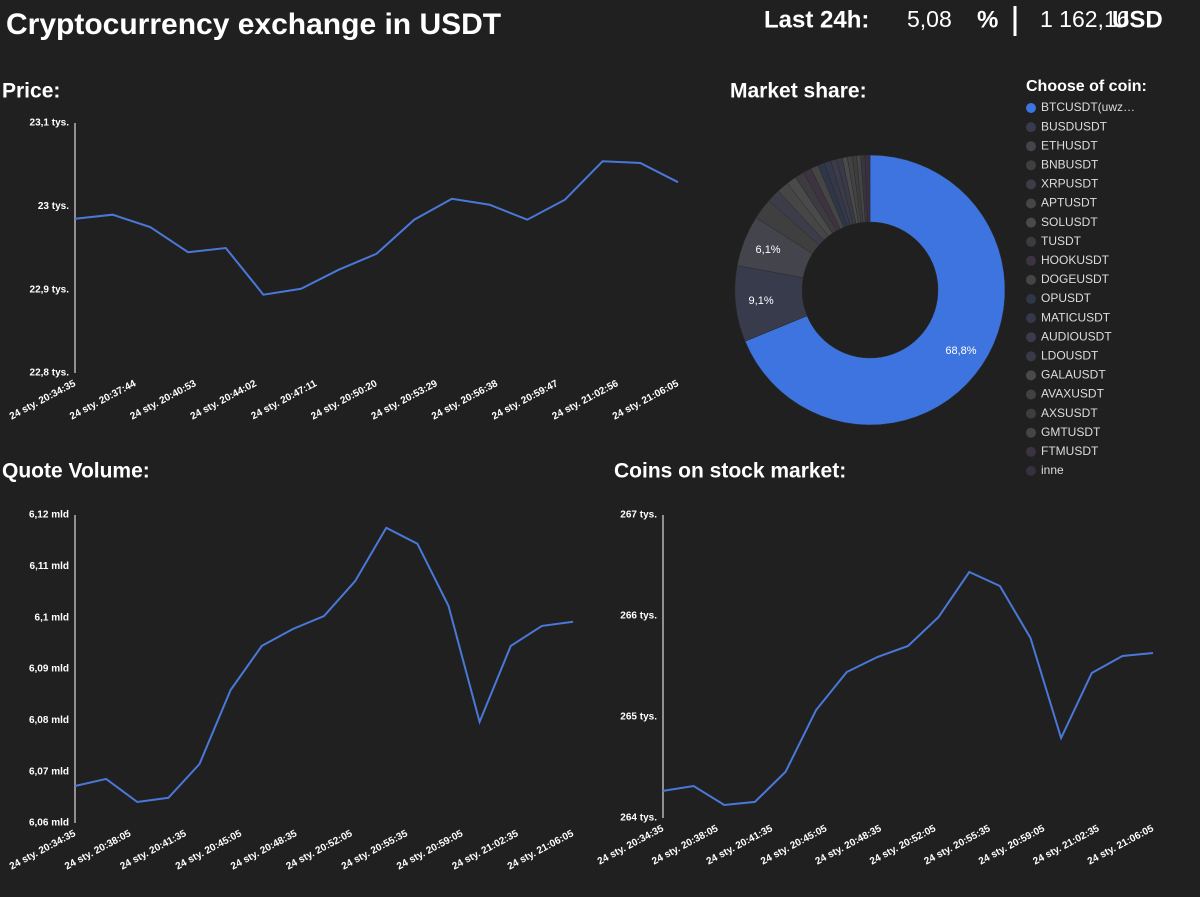 The image size is (1200, 897). I want to click on legend-entry: DOGEUSDT, so click(1075, 279).